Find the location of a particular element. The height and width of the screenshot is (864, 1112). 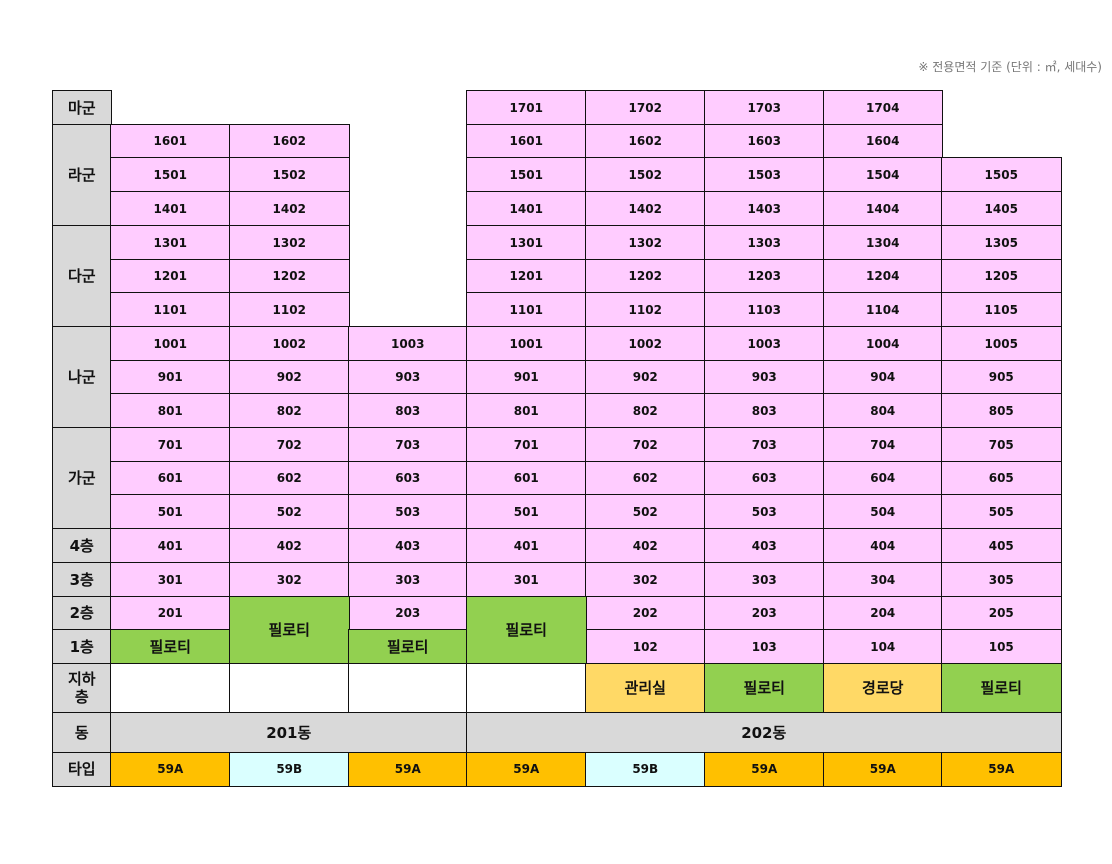

unit-cell: 1702 is located at coordinates (645, 108).